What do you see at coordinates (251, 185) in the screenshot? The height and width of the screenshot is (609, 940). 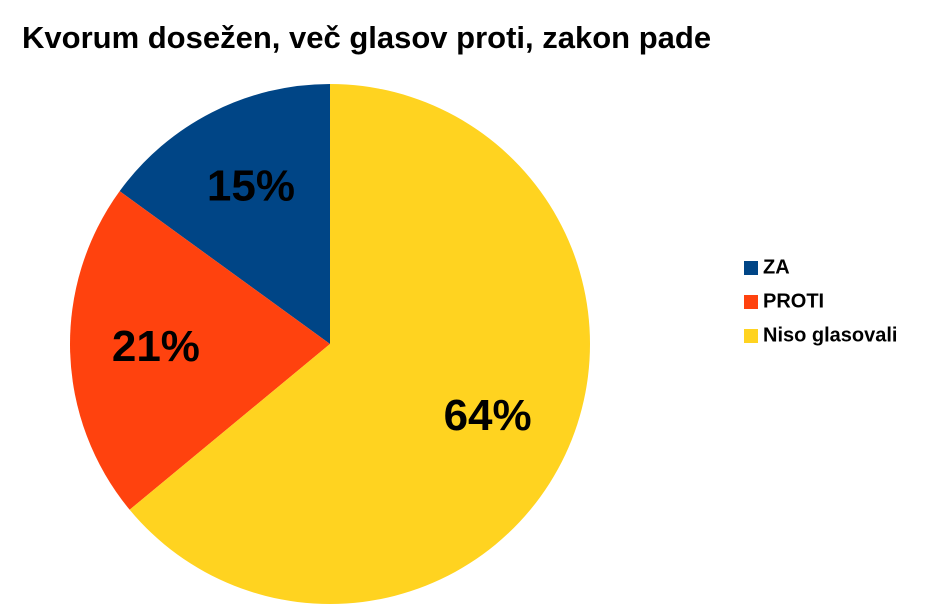 I see `value-label: 15%` at bounding box center [251, 185].